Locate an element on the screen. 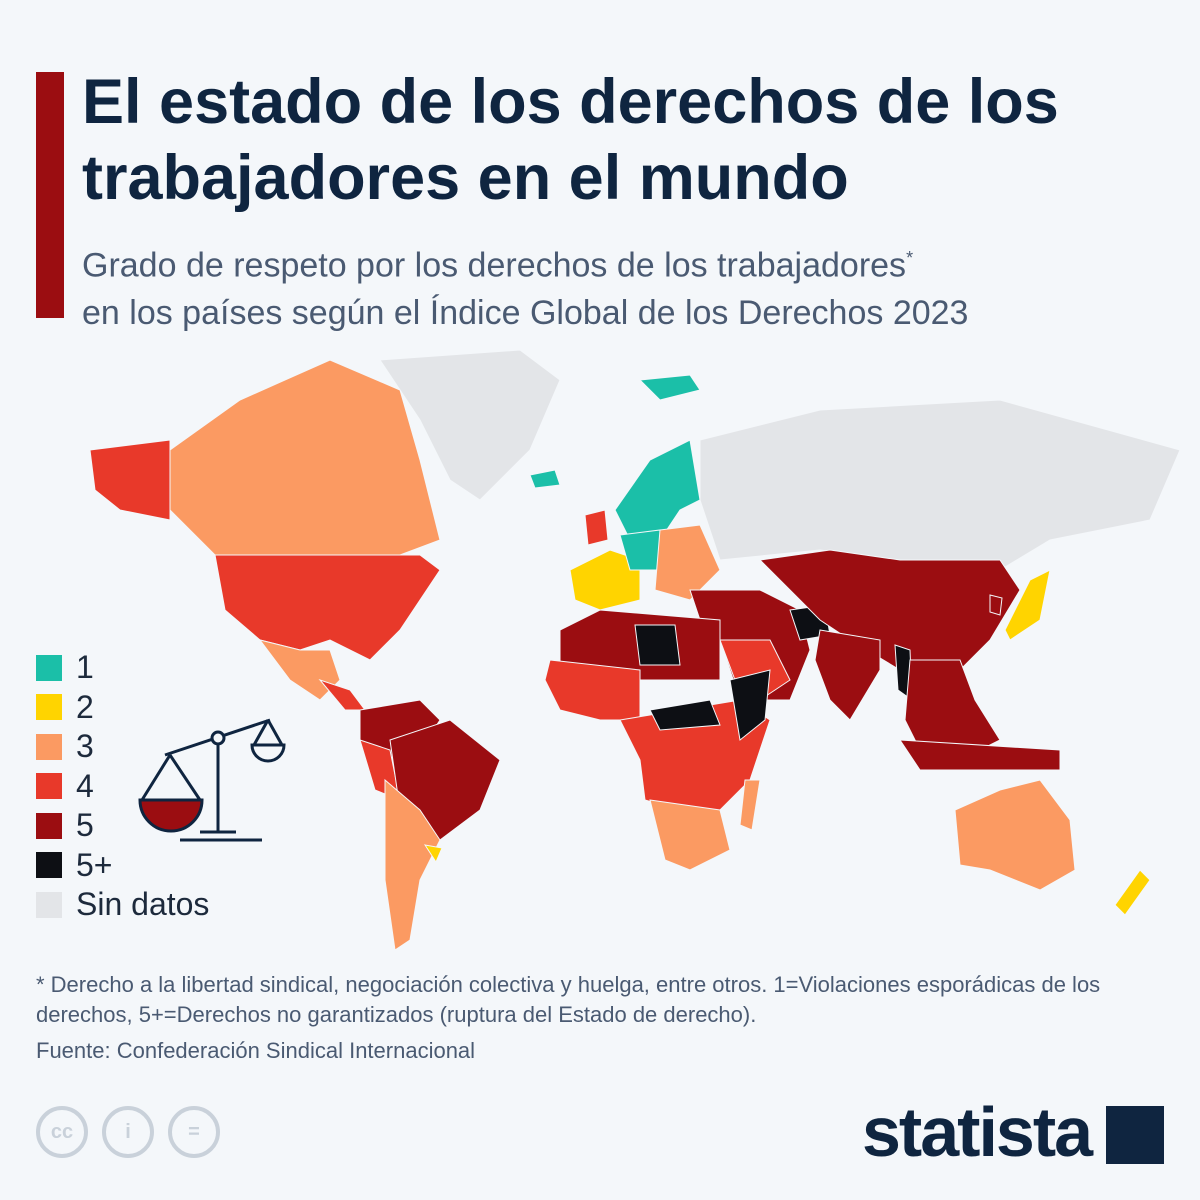  legend-item-5plus: 5+ is located at coordinates (122, 866).